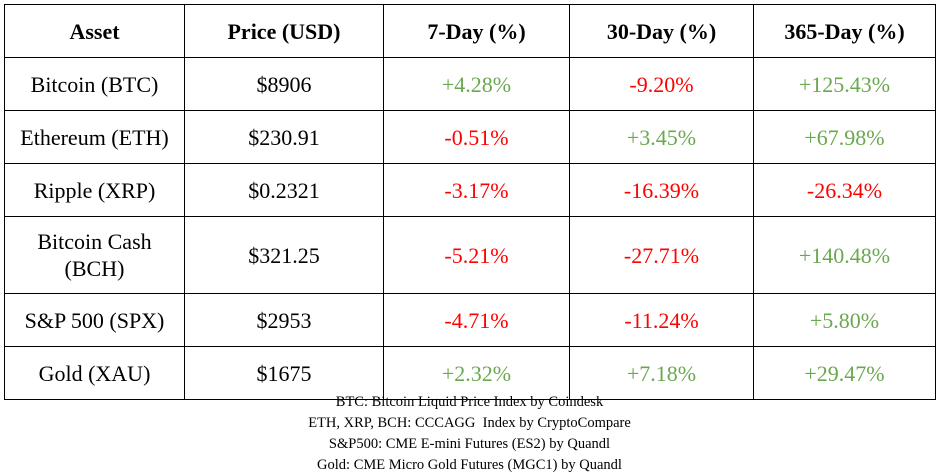 Image resolution: width=939 pixels, height=476 pixels. What do you see at coordinates (476, 190) in the screenshot?
I see `change-7-day-cell: -3.17%` at bounding box center [476, 190].